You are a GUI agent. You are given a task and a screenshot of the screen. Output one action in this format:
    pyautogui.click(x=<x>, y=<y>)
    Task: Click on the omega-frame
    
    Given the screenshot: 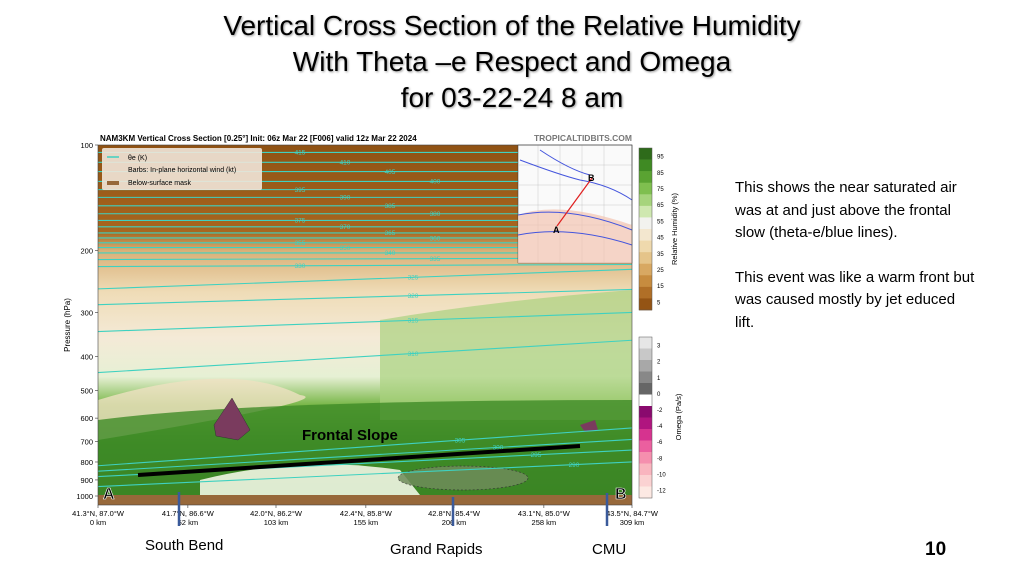 What is the action you would take?
    pyautogui.click(x=645, y=417)
    